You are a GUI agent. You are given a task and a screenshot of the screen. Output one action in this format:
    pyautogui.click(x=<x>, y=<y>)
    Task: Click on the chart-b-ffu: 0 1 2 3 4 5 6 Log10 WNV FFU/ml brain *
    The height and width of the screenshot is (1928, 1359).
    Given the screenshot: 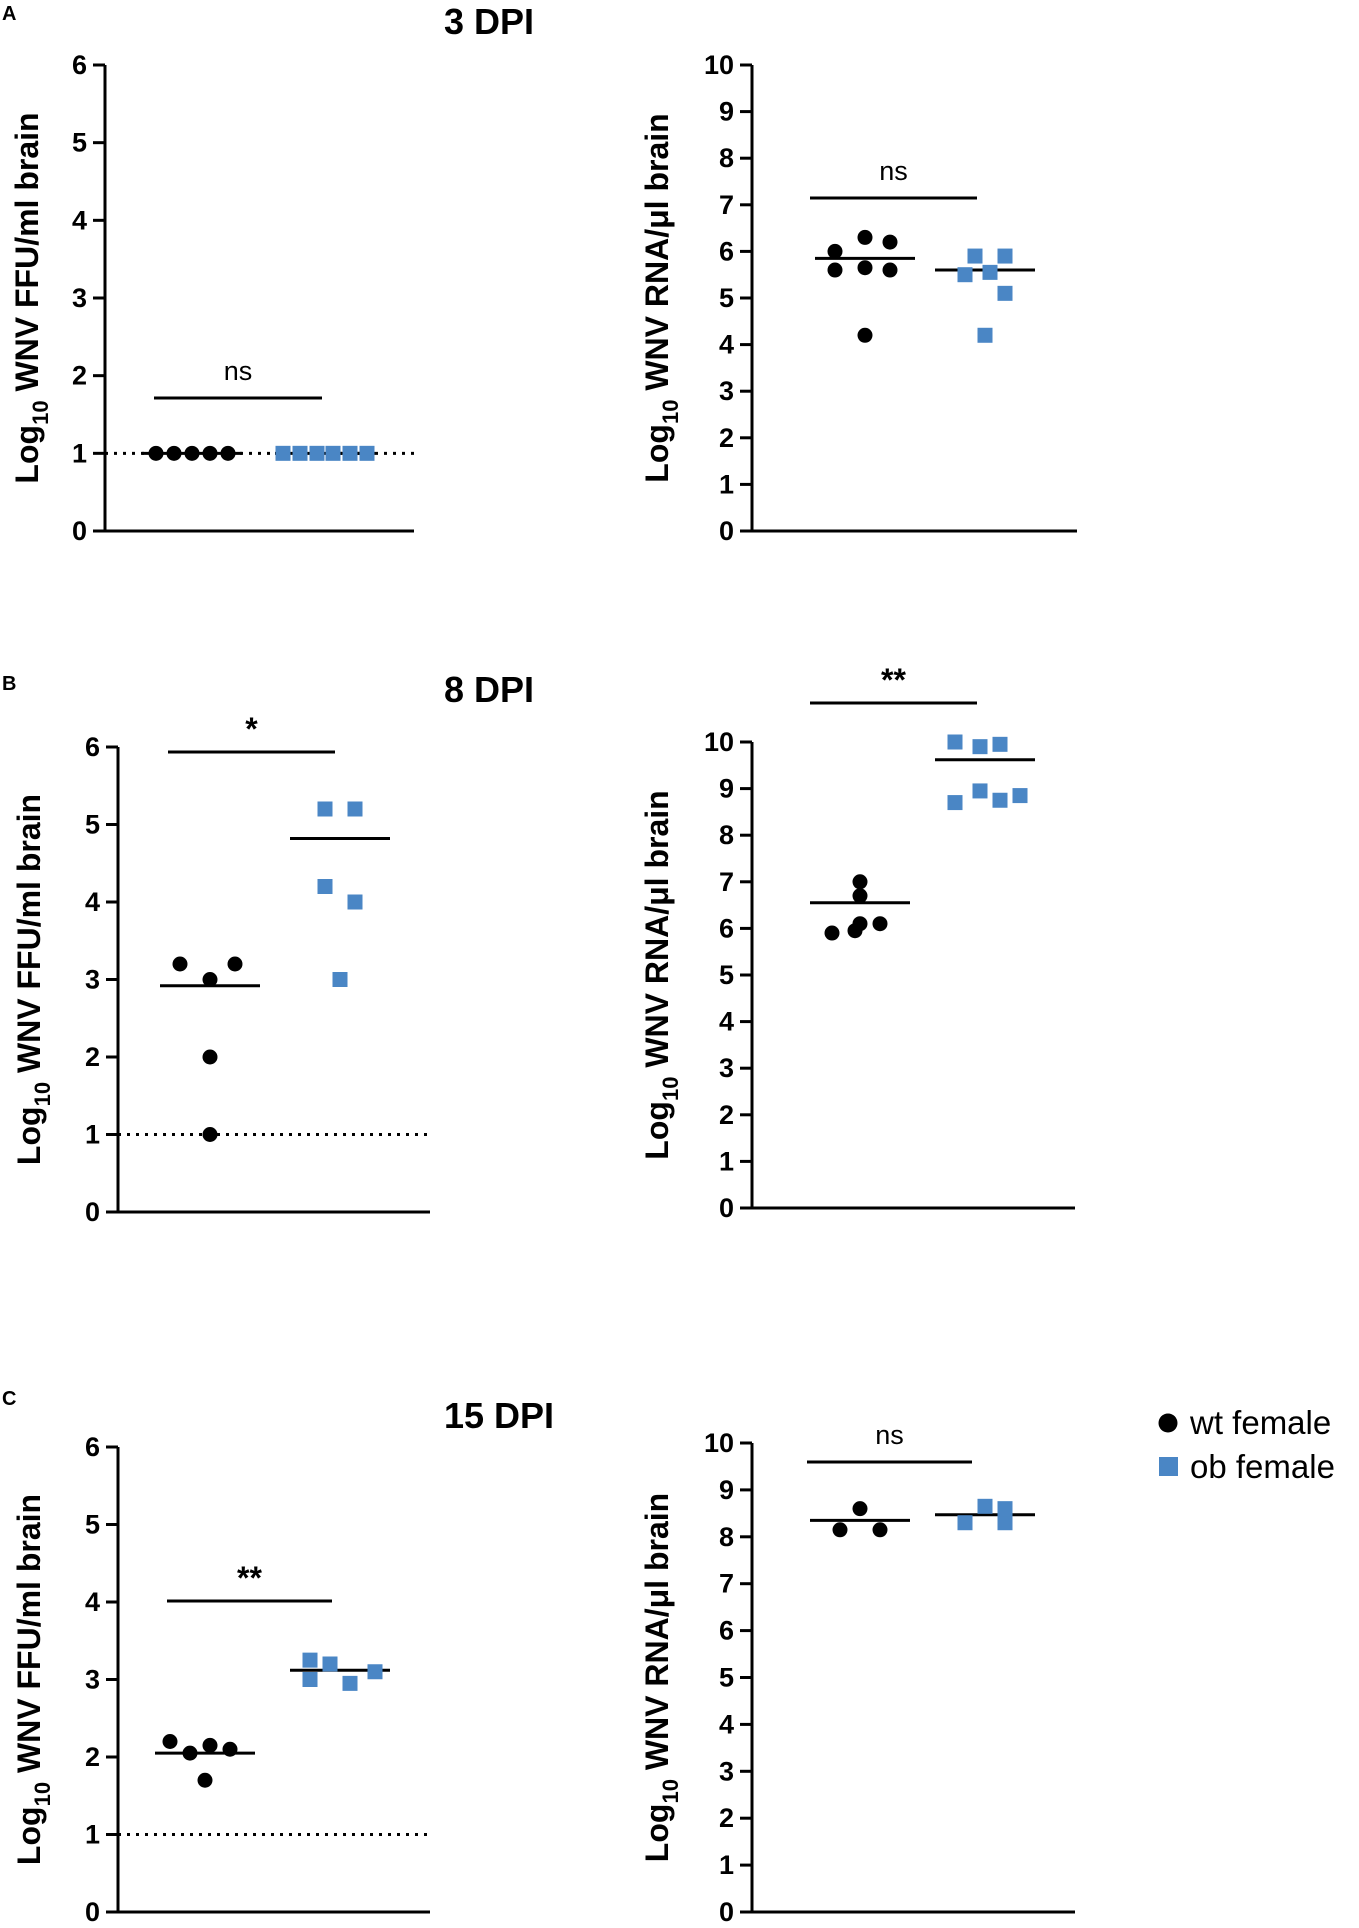 What is the action you would take?
    pyautogui.click(x=220, y=969)
    